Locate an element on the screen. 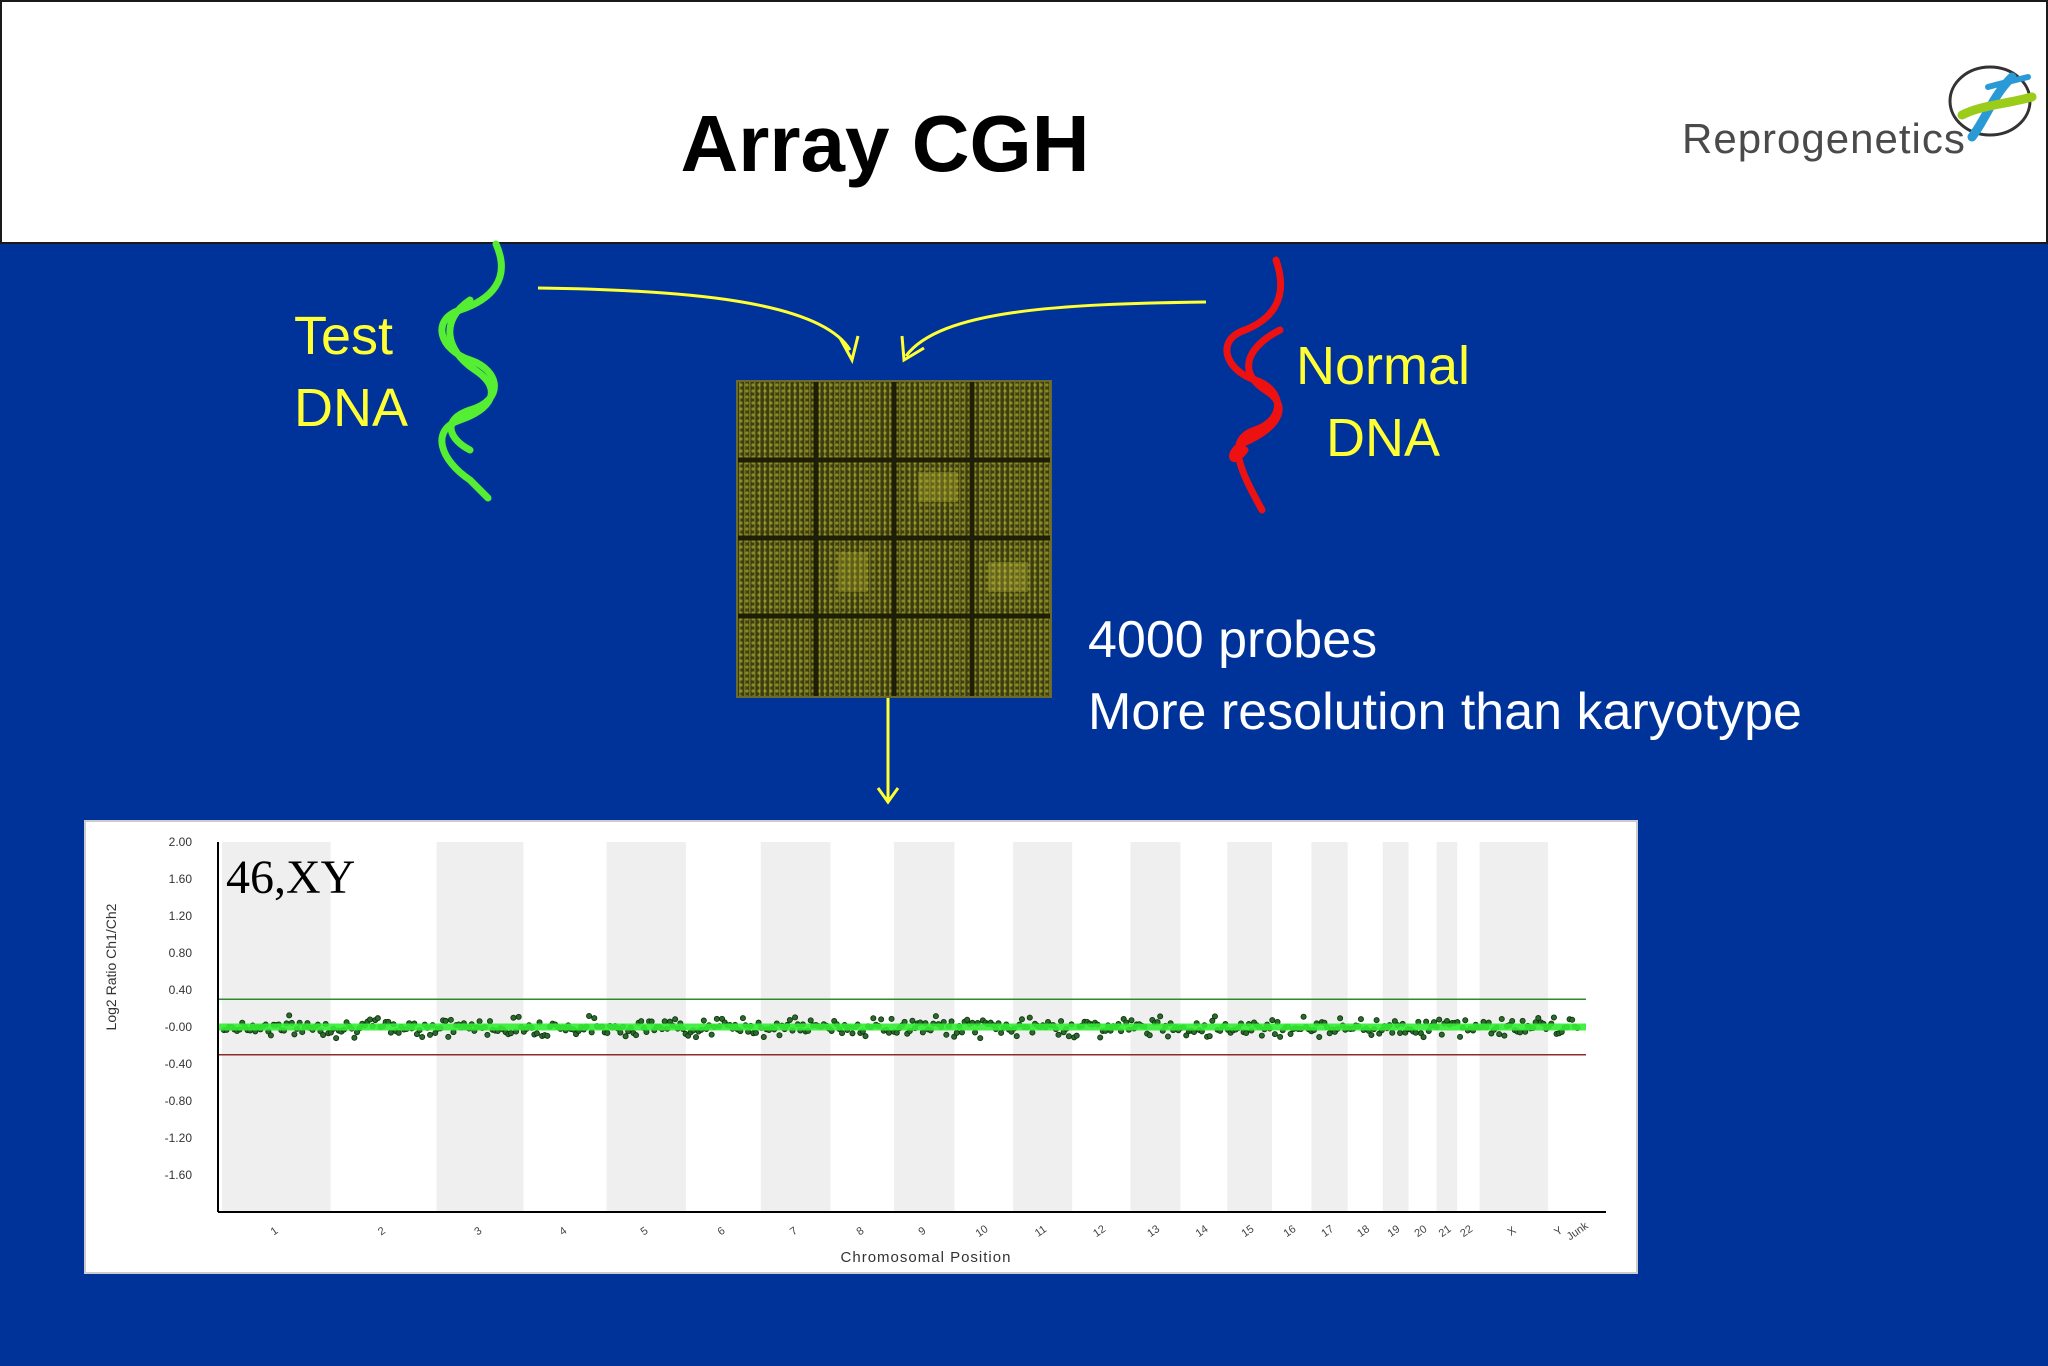 The height and width of the screenshot is (1366, 2048). array-to-chart-arrow is located at coordinates (888, 751).